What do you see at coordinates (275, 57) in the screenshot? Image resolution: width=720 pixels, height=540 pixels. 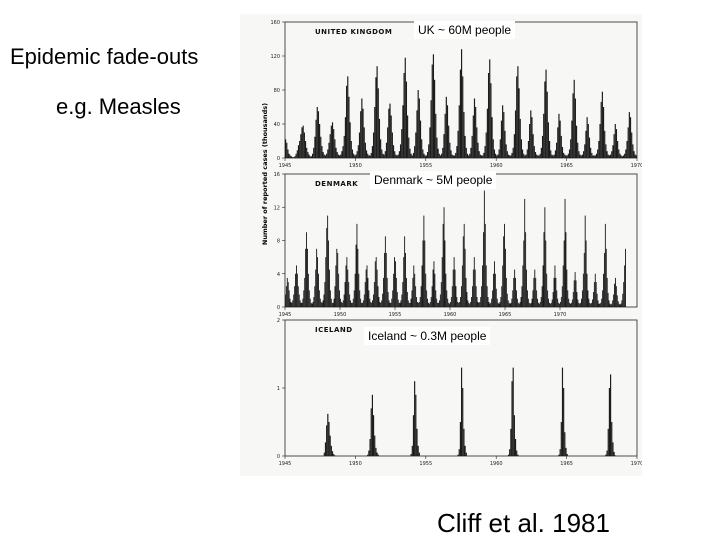 I see `united-kingdom-y-tick-label: 120` at bounding box center [275, 57].